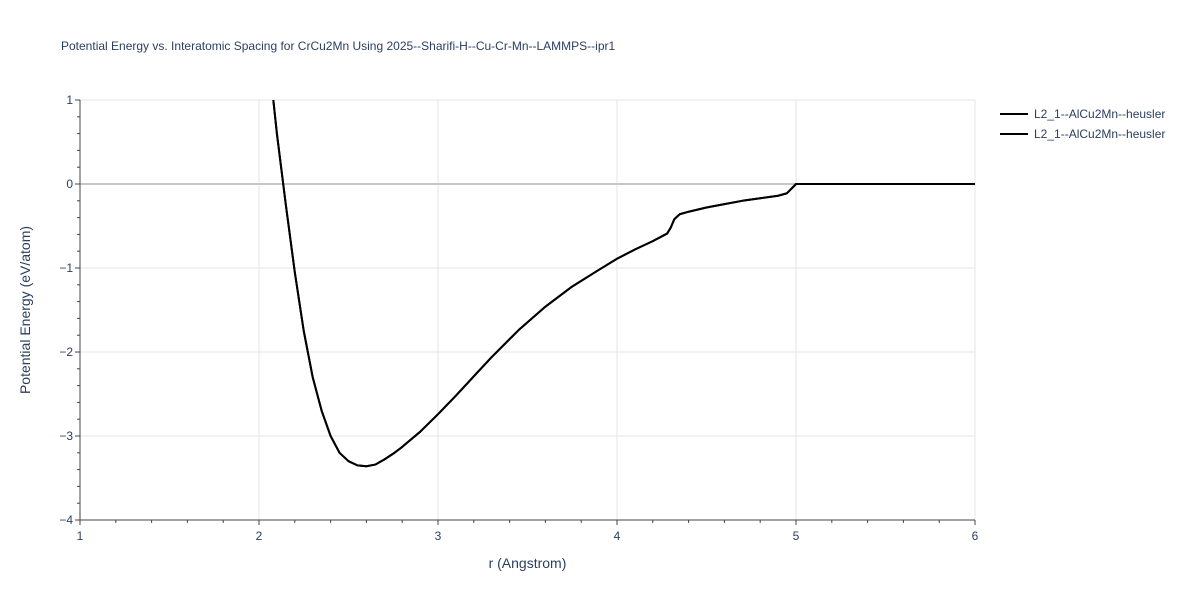 The image size is (1200, 600). I want to click on y-tick-labels: −4 −3 −2 −1 0 1, so click(66, 310).